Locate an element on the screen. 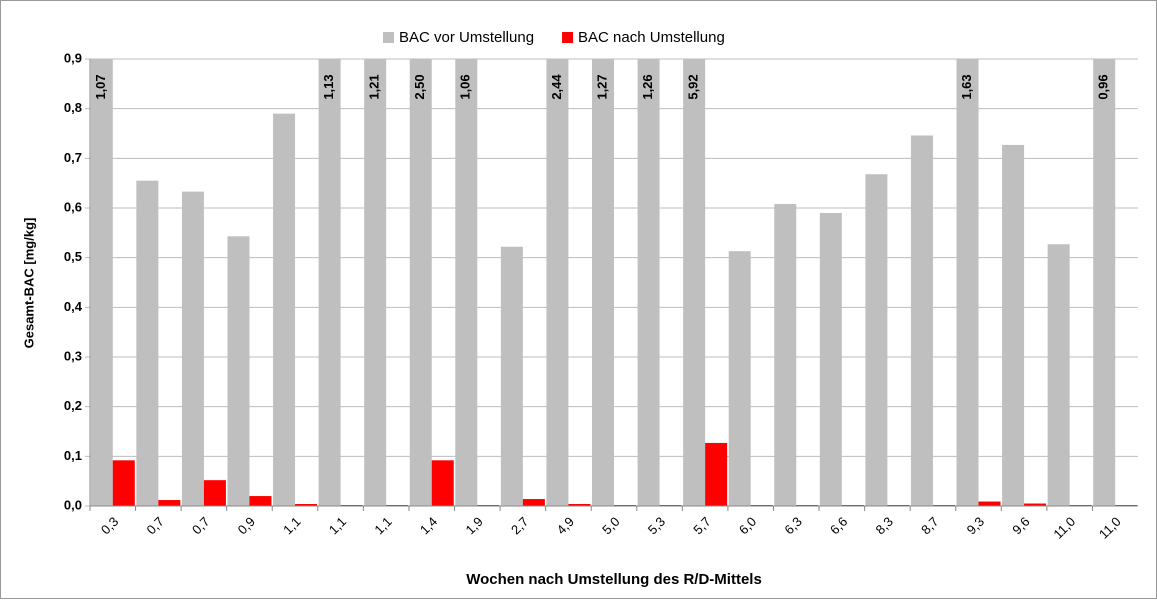  value-label: 0,96 is located at coordinates (1103, 86).